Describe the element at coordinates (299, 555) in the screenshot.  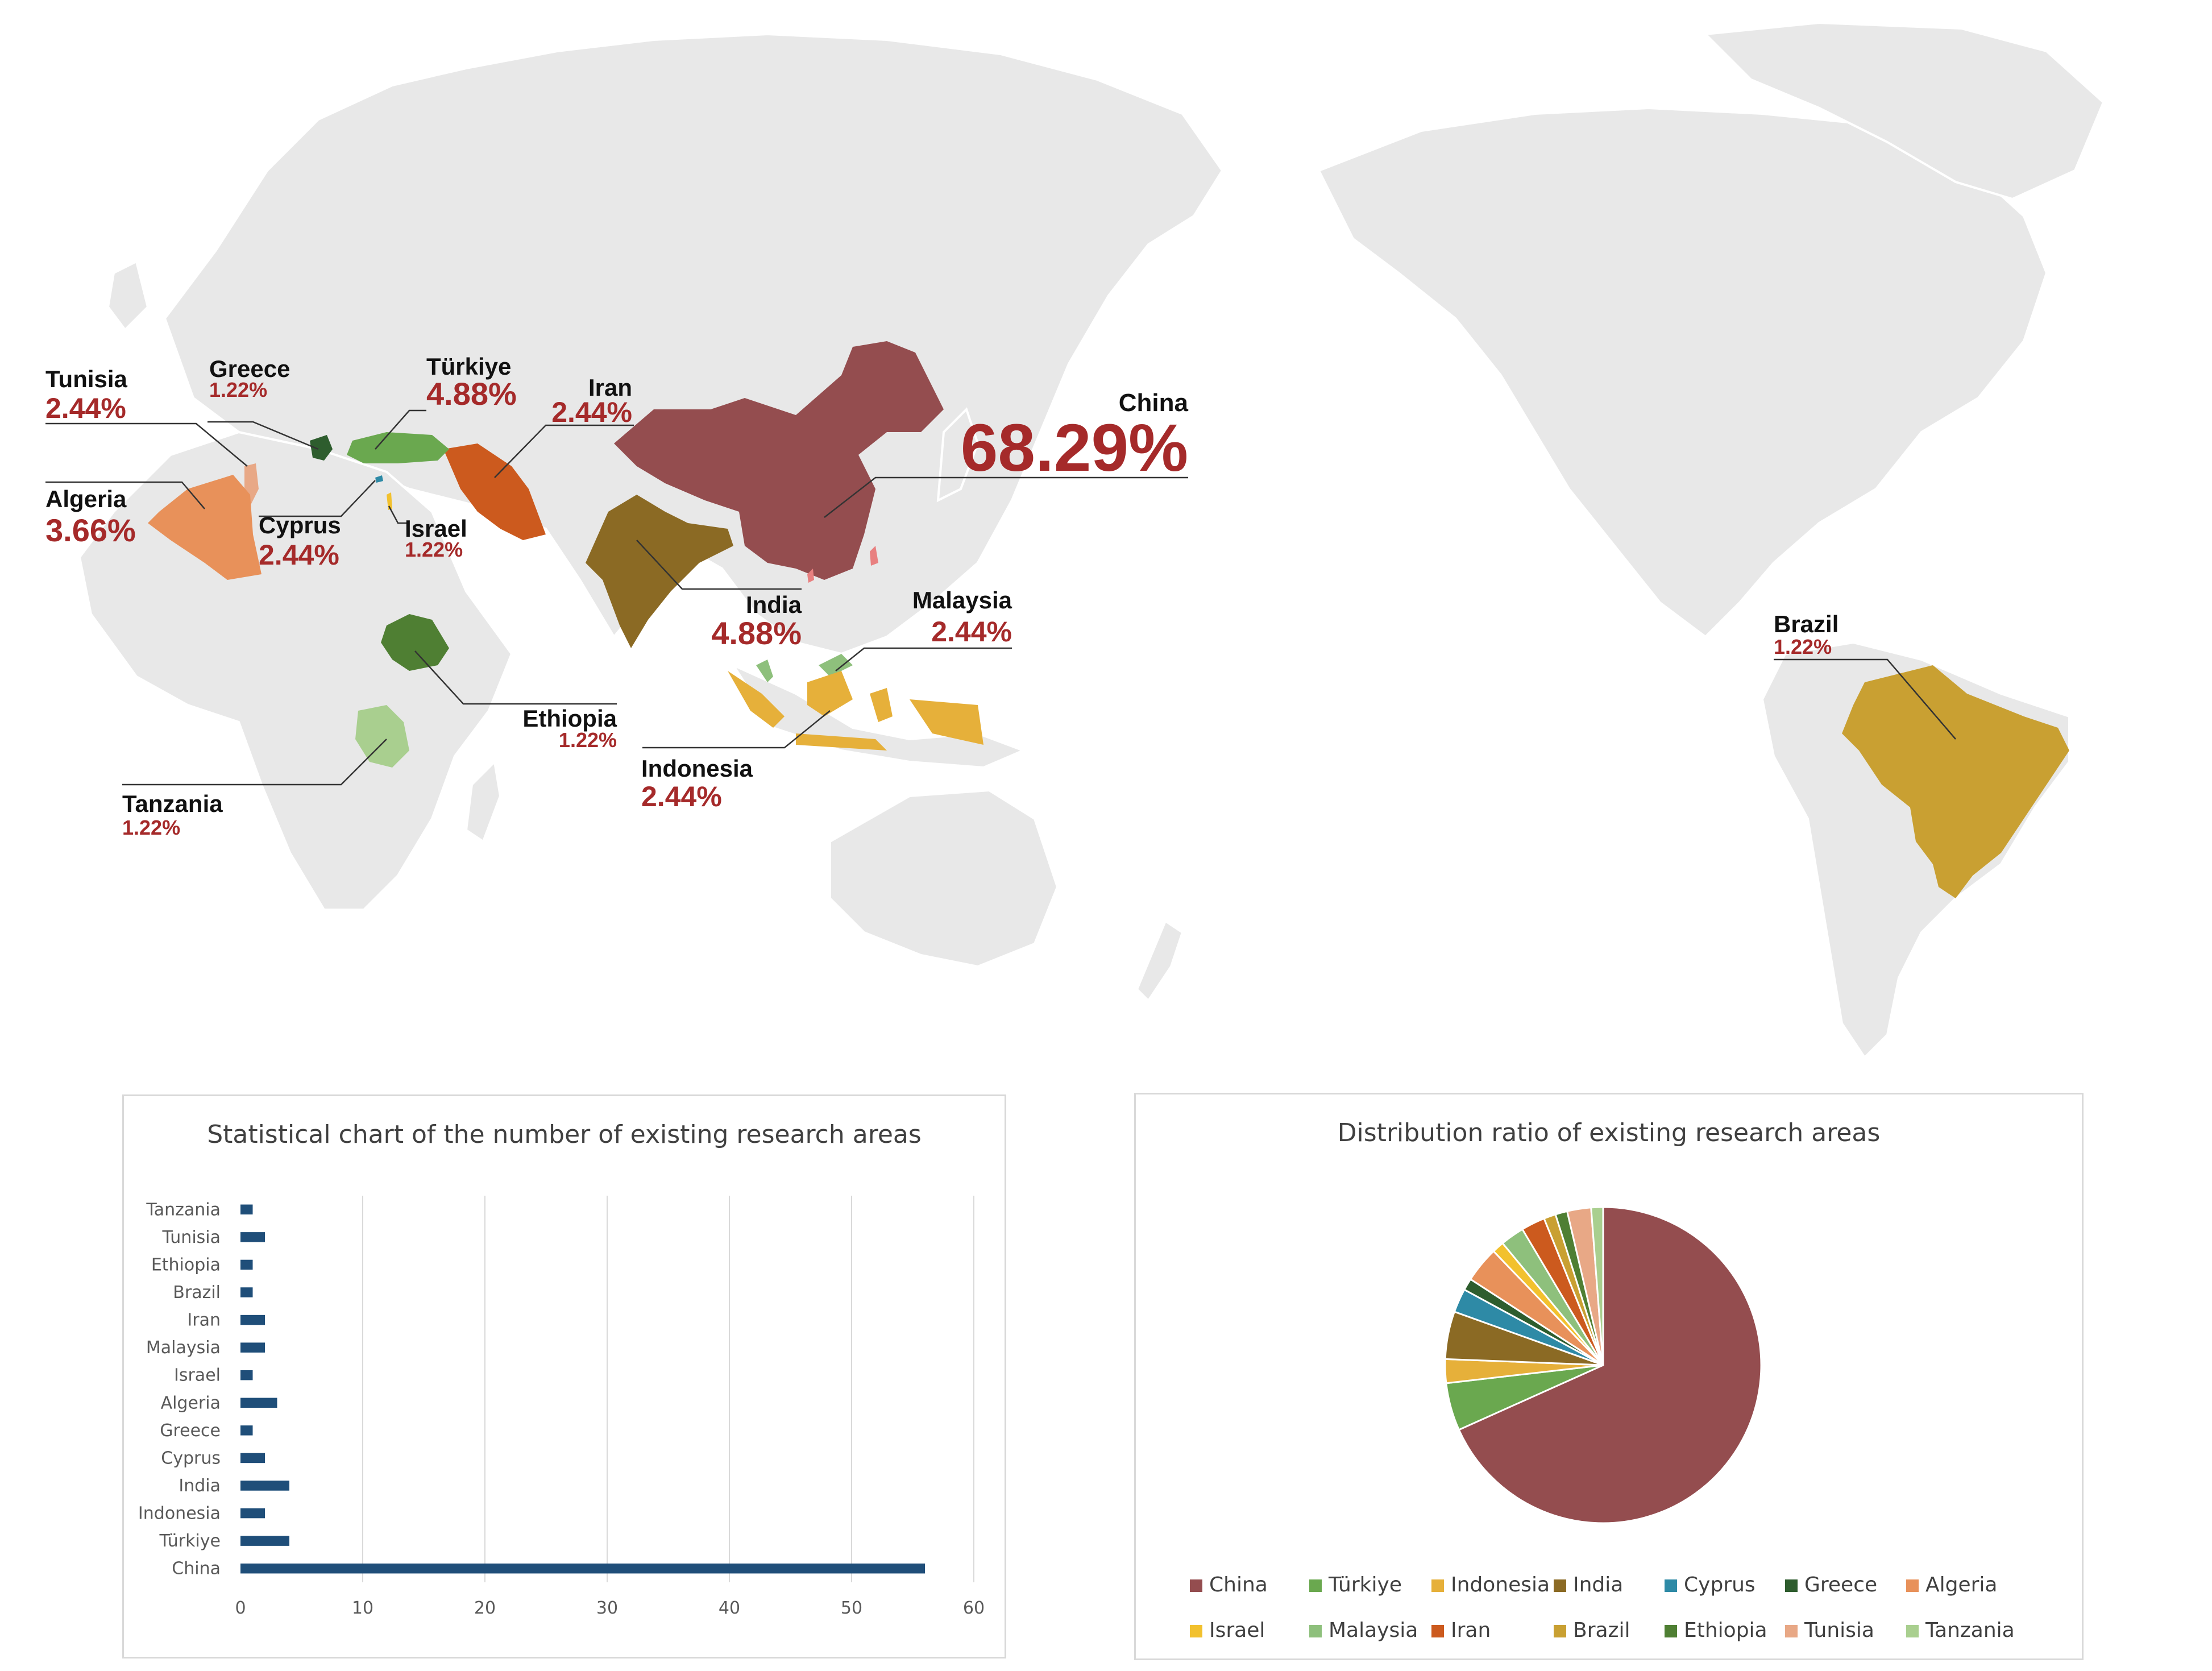
I see `label-pct-cyprus: 2.44%` at that location.